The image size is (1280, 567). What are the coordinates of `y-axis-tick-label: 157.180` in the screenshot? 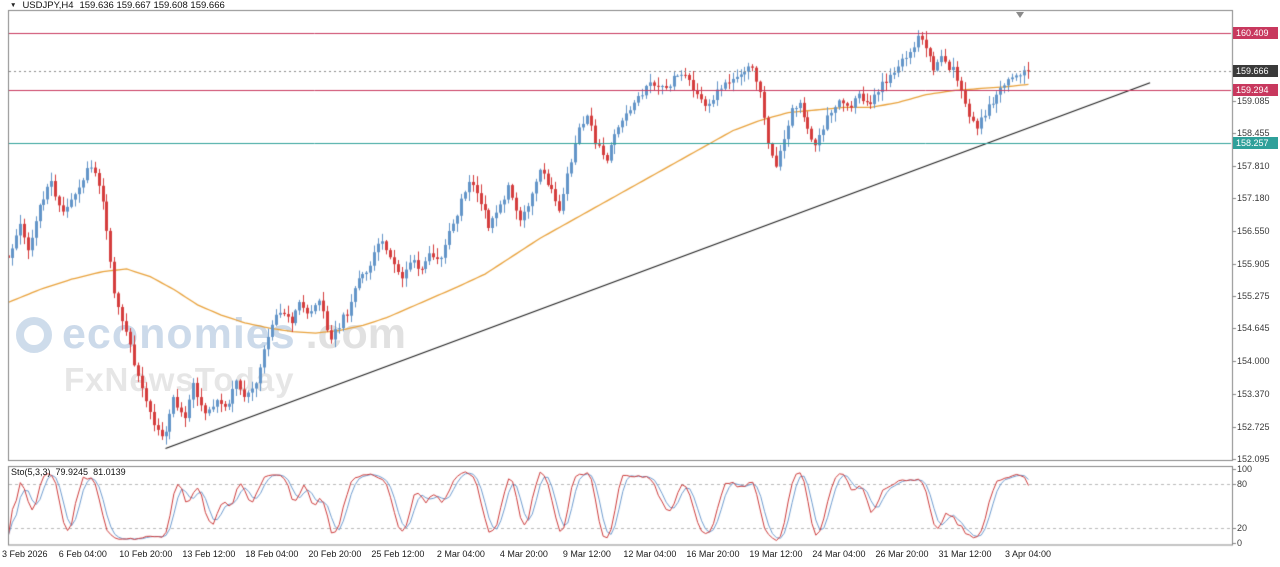 It's located at (1253, 198).